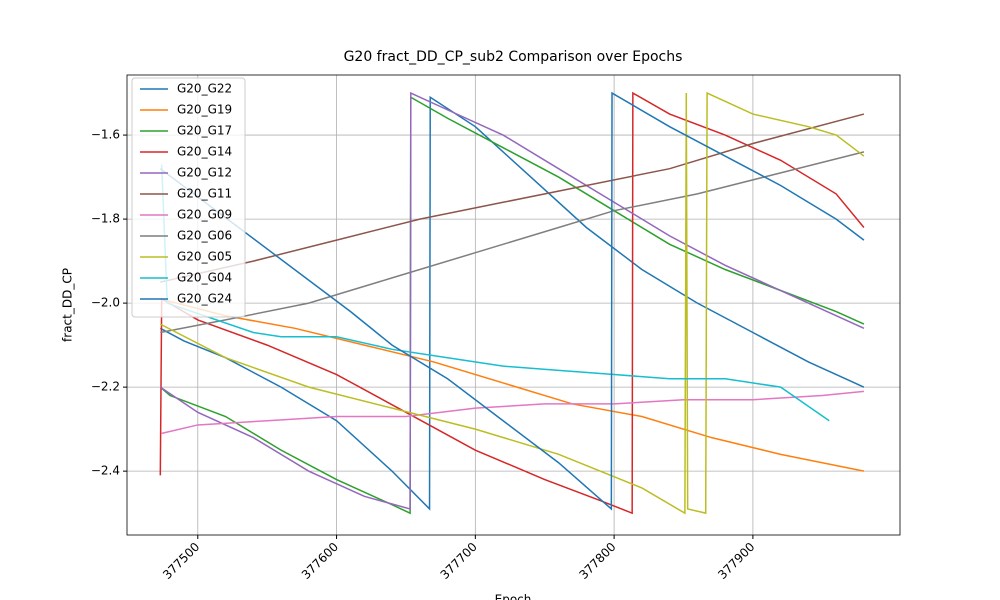  I want to click on x-axis-label: Epoch, so click(513, 596).